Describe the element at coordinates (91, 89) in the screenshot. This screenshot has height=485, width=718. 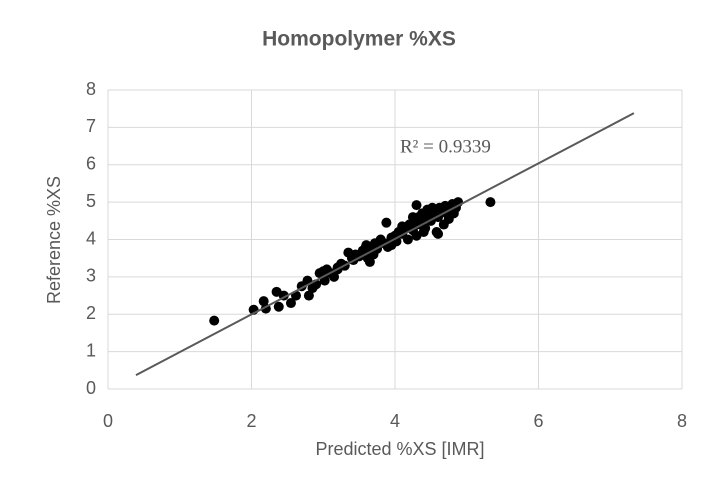
I see `y-tick-label: 8` at that location.